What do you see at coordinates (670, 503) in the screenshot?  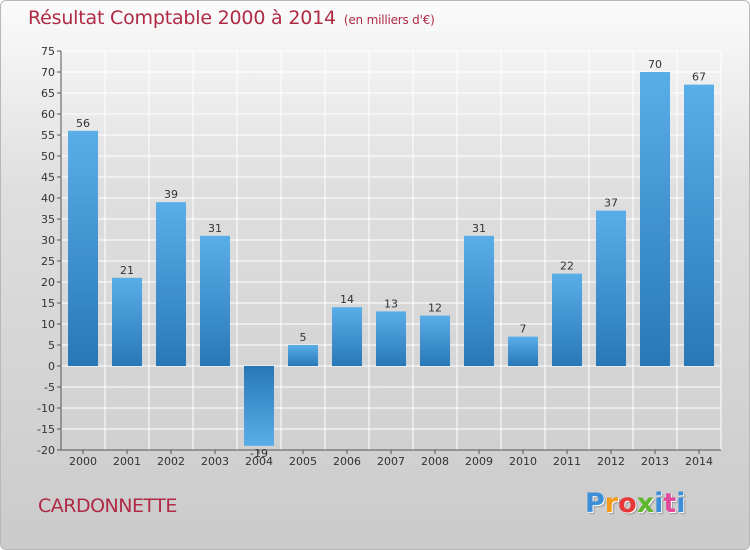 I see `logo-letter: t` at bounding box center [670, 503].